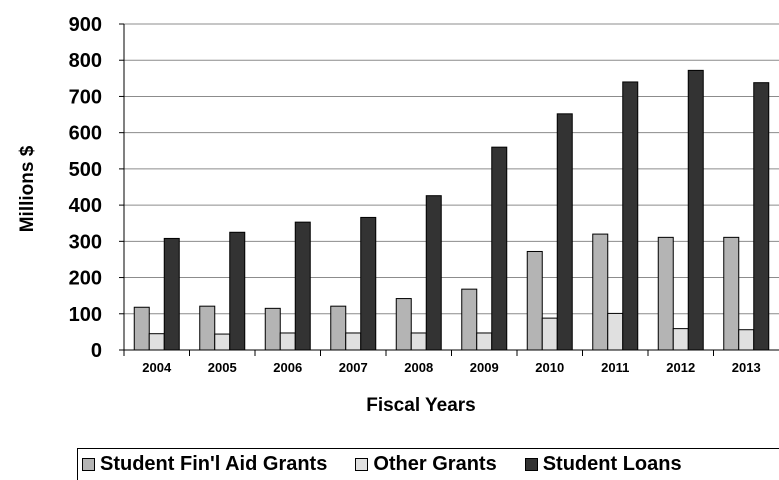 This screenshot has width=779, height=480. I want to click on bar-other-grants-2010, so click(549, 334).